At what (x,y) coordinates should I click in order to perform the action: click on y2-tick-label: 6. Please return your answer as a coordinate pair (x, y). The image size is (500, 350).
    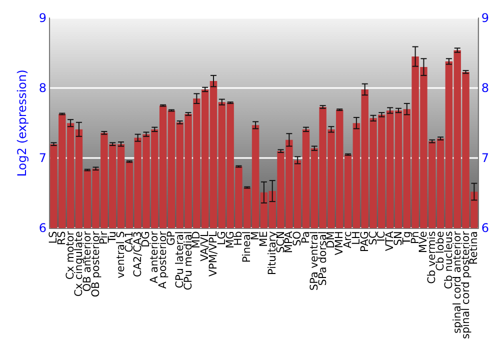
    Looking at the image, I should click on (485, 228).